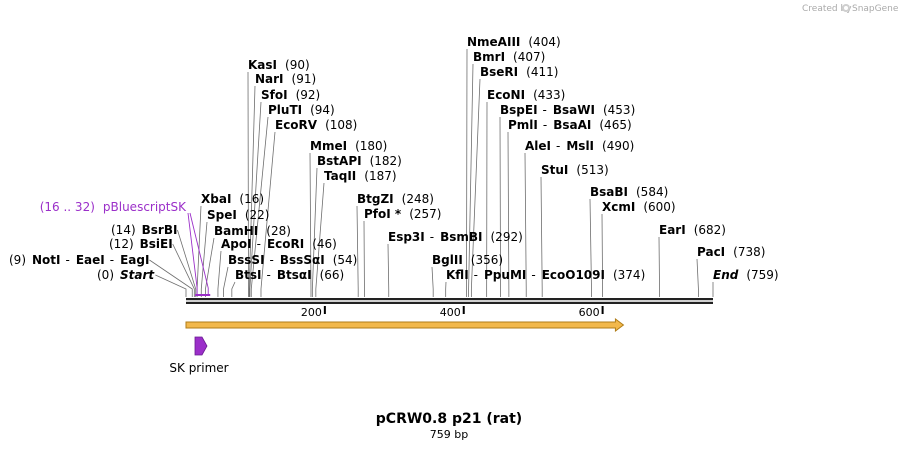 The width and height of the screenshot is (899, 449). I want to click on site-label-bmri: BmrI (407), so click(509, 57).